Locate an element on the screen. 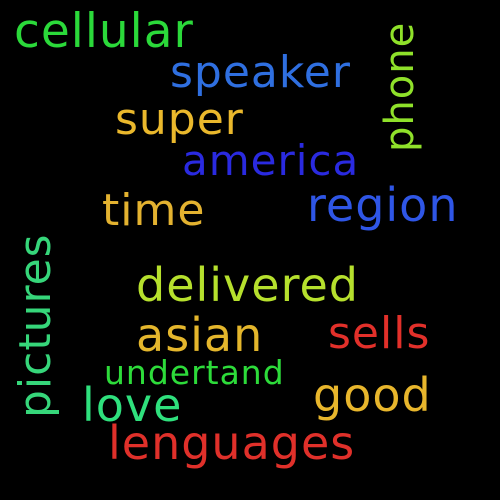 The height and width of the screenshot is (500, 500). word-sells: sells is located at coordinates (379, 333).